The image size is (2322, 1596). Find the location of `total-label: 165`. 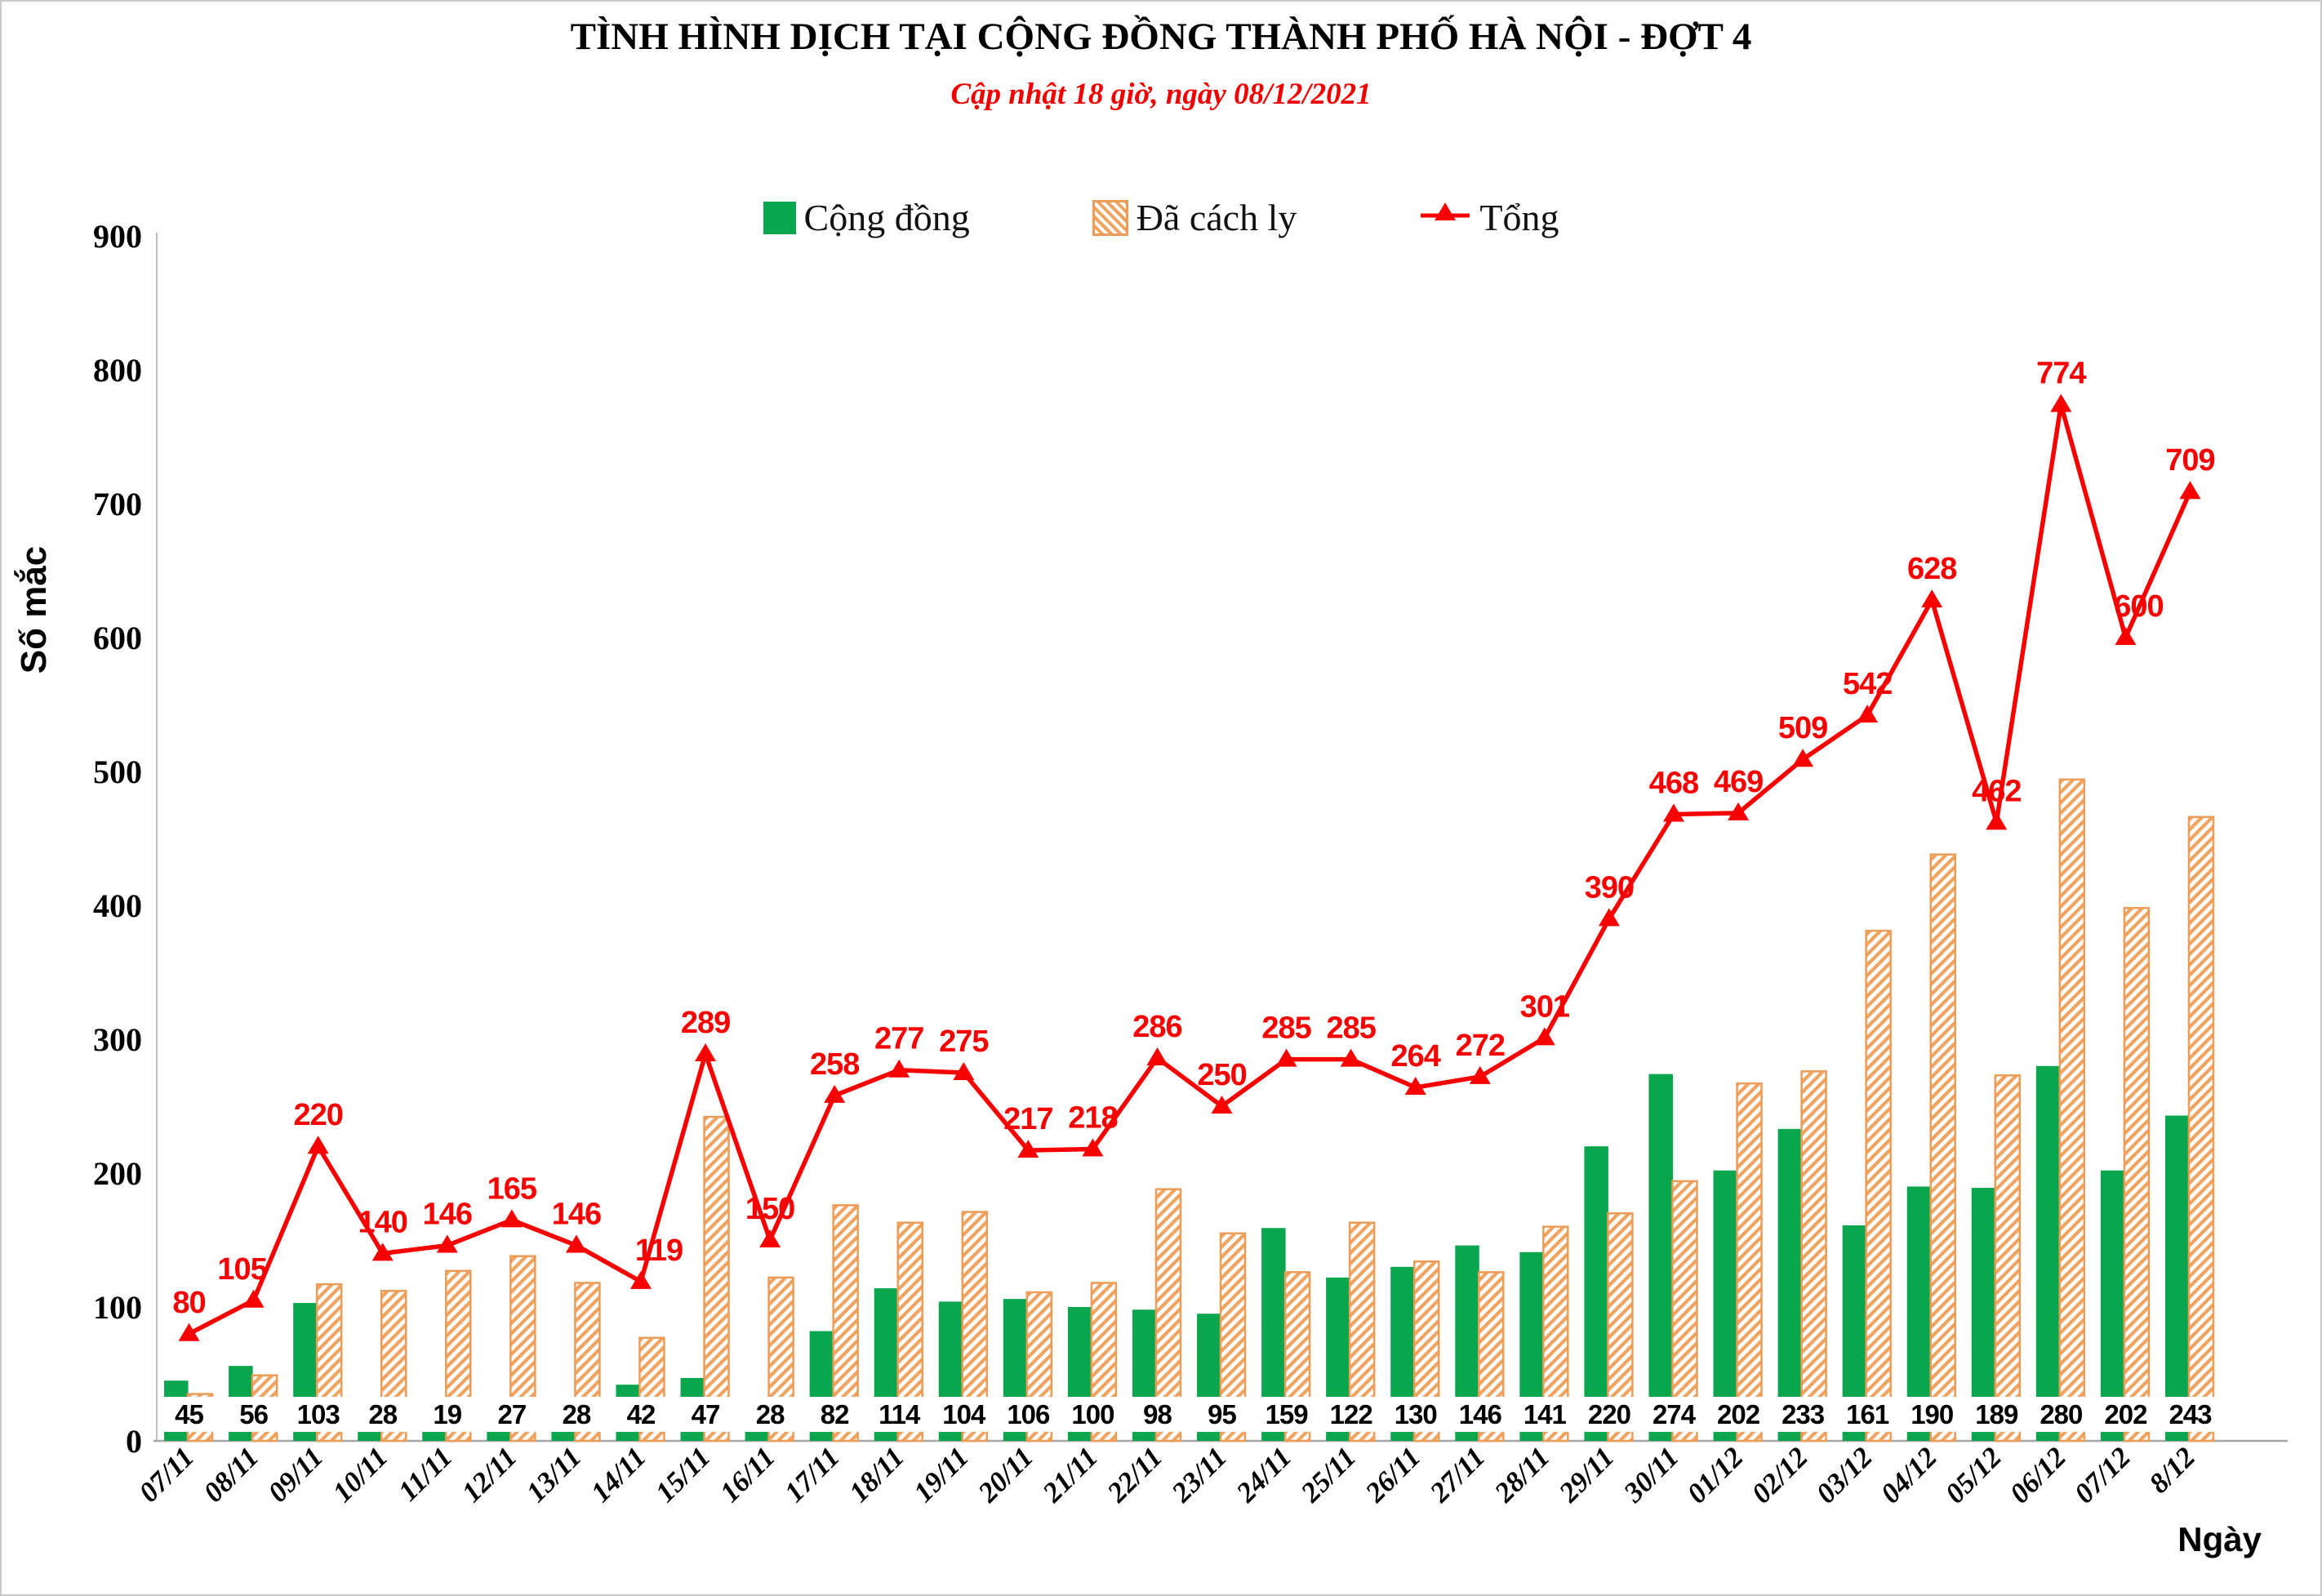

total-label: 165 is located at coordinates (512, 1188).